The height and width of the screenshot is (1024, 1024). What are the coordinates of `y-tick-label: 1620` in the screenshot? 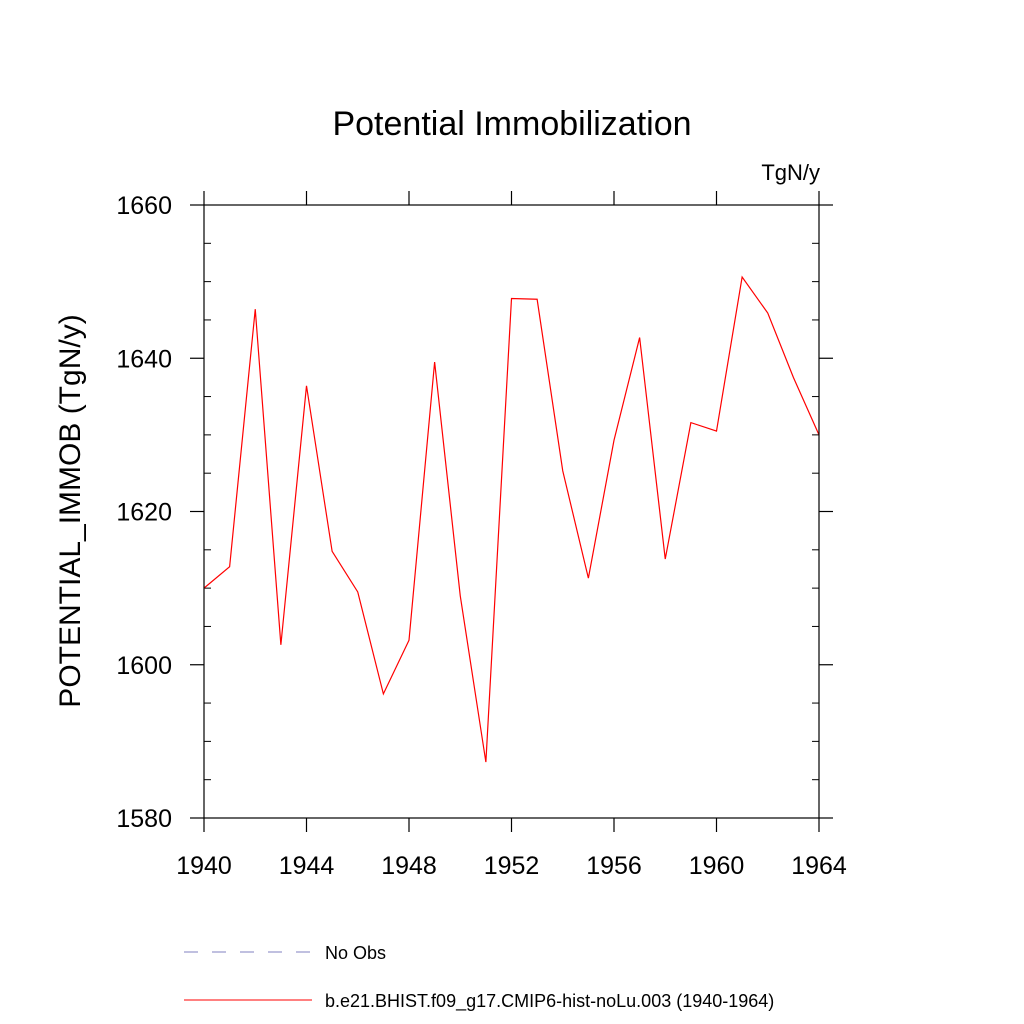 It's located at (144, 513).